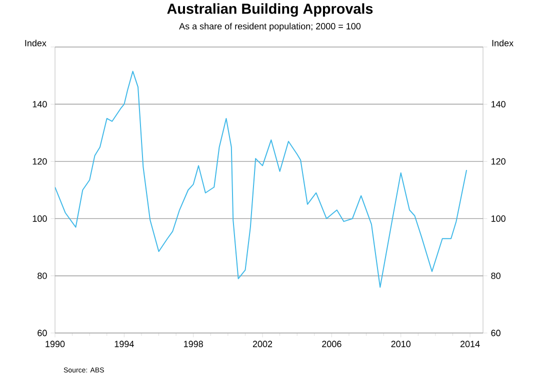 Image resolution: width=533 pixels, height=378 pixels. Describe the element at coordinates (270, 10) in the screenshot. I see `chart-title: Australian Building Approvals` at that location.